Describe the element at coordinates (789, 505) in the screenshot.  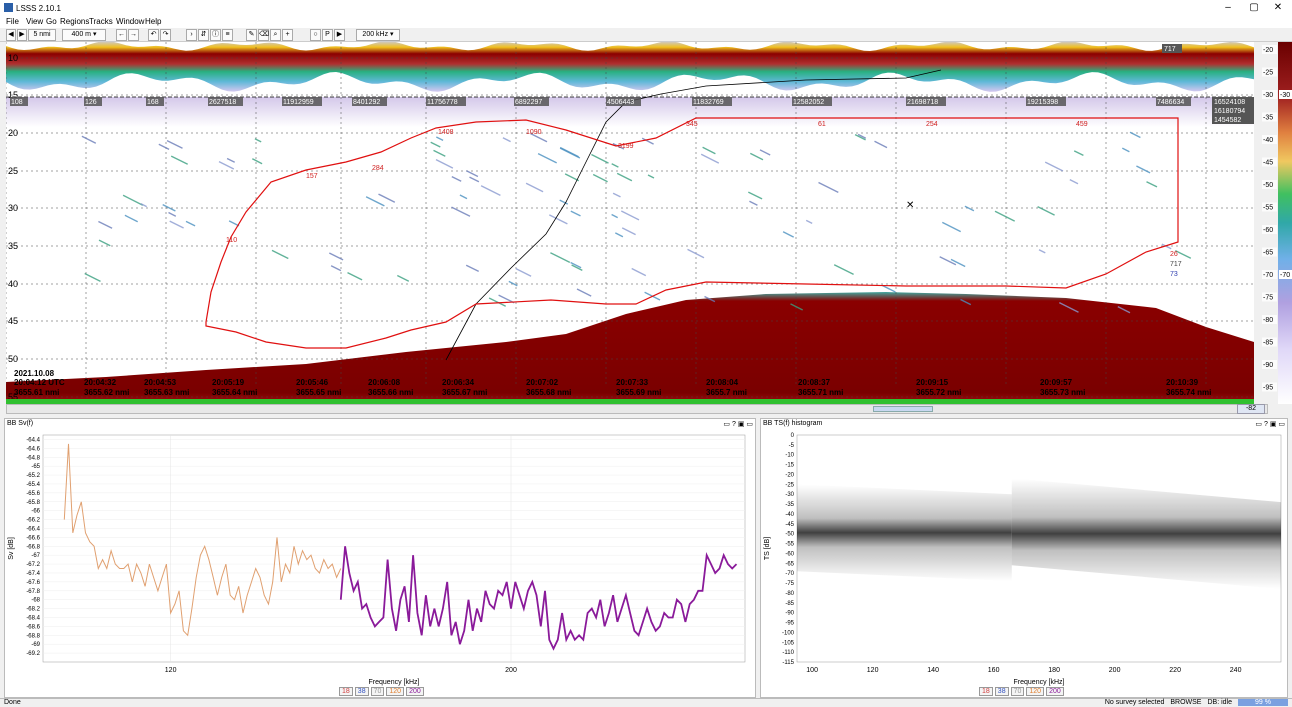
I see `ts-y-tick: -35` at that location.